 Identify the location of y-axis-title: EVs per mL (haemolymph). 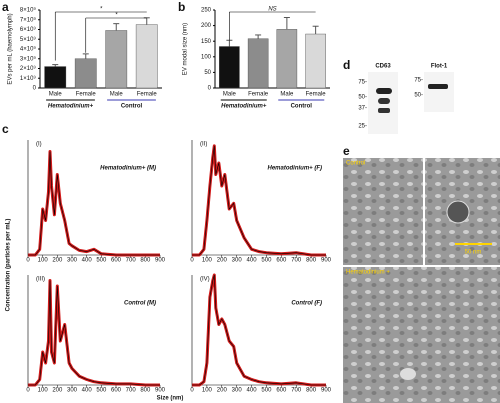
(11, 48).